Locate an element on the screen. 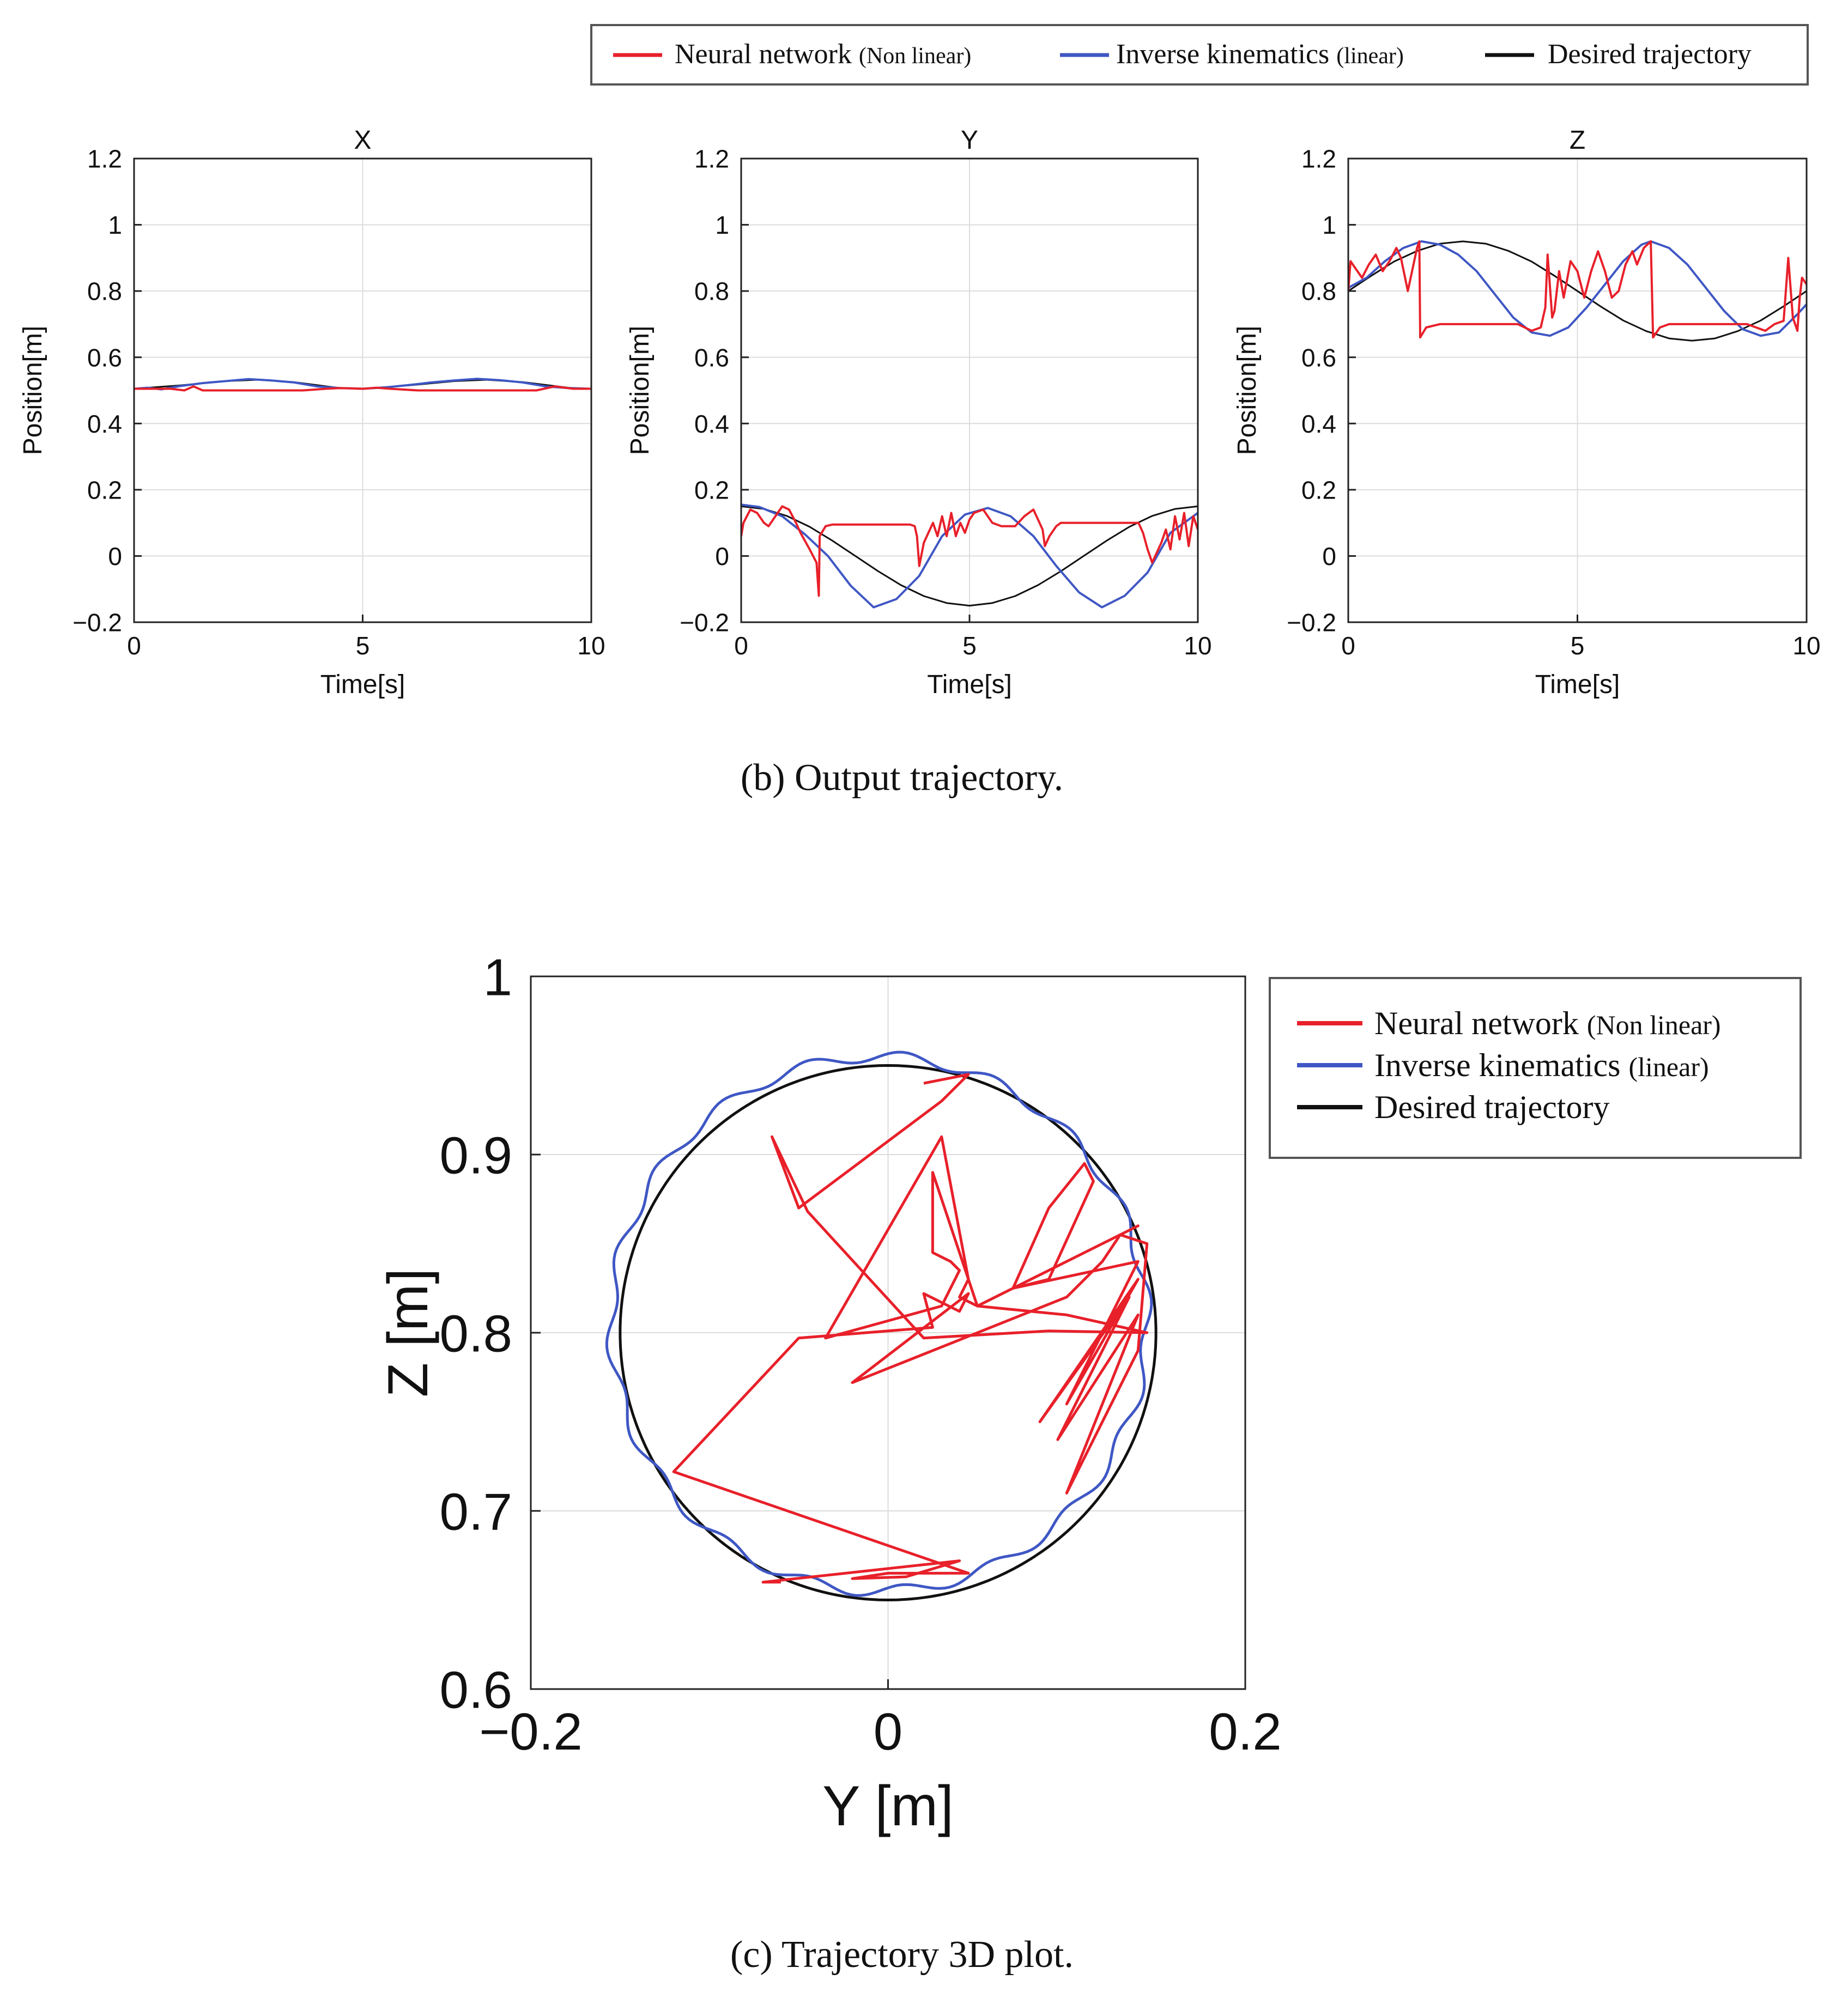 The image size is (1848, 1998). x-axis-label: Y [m] is located at coordinates (888, 1806).